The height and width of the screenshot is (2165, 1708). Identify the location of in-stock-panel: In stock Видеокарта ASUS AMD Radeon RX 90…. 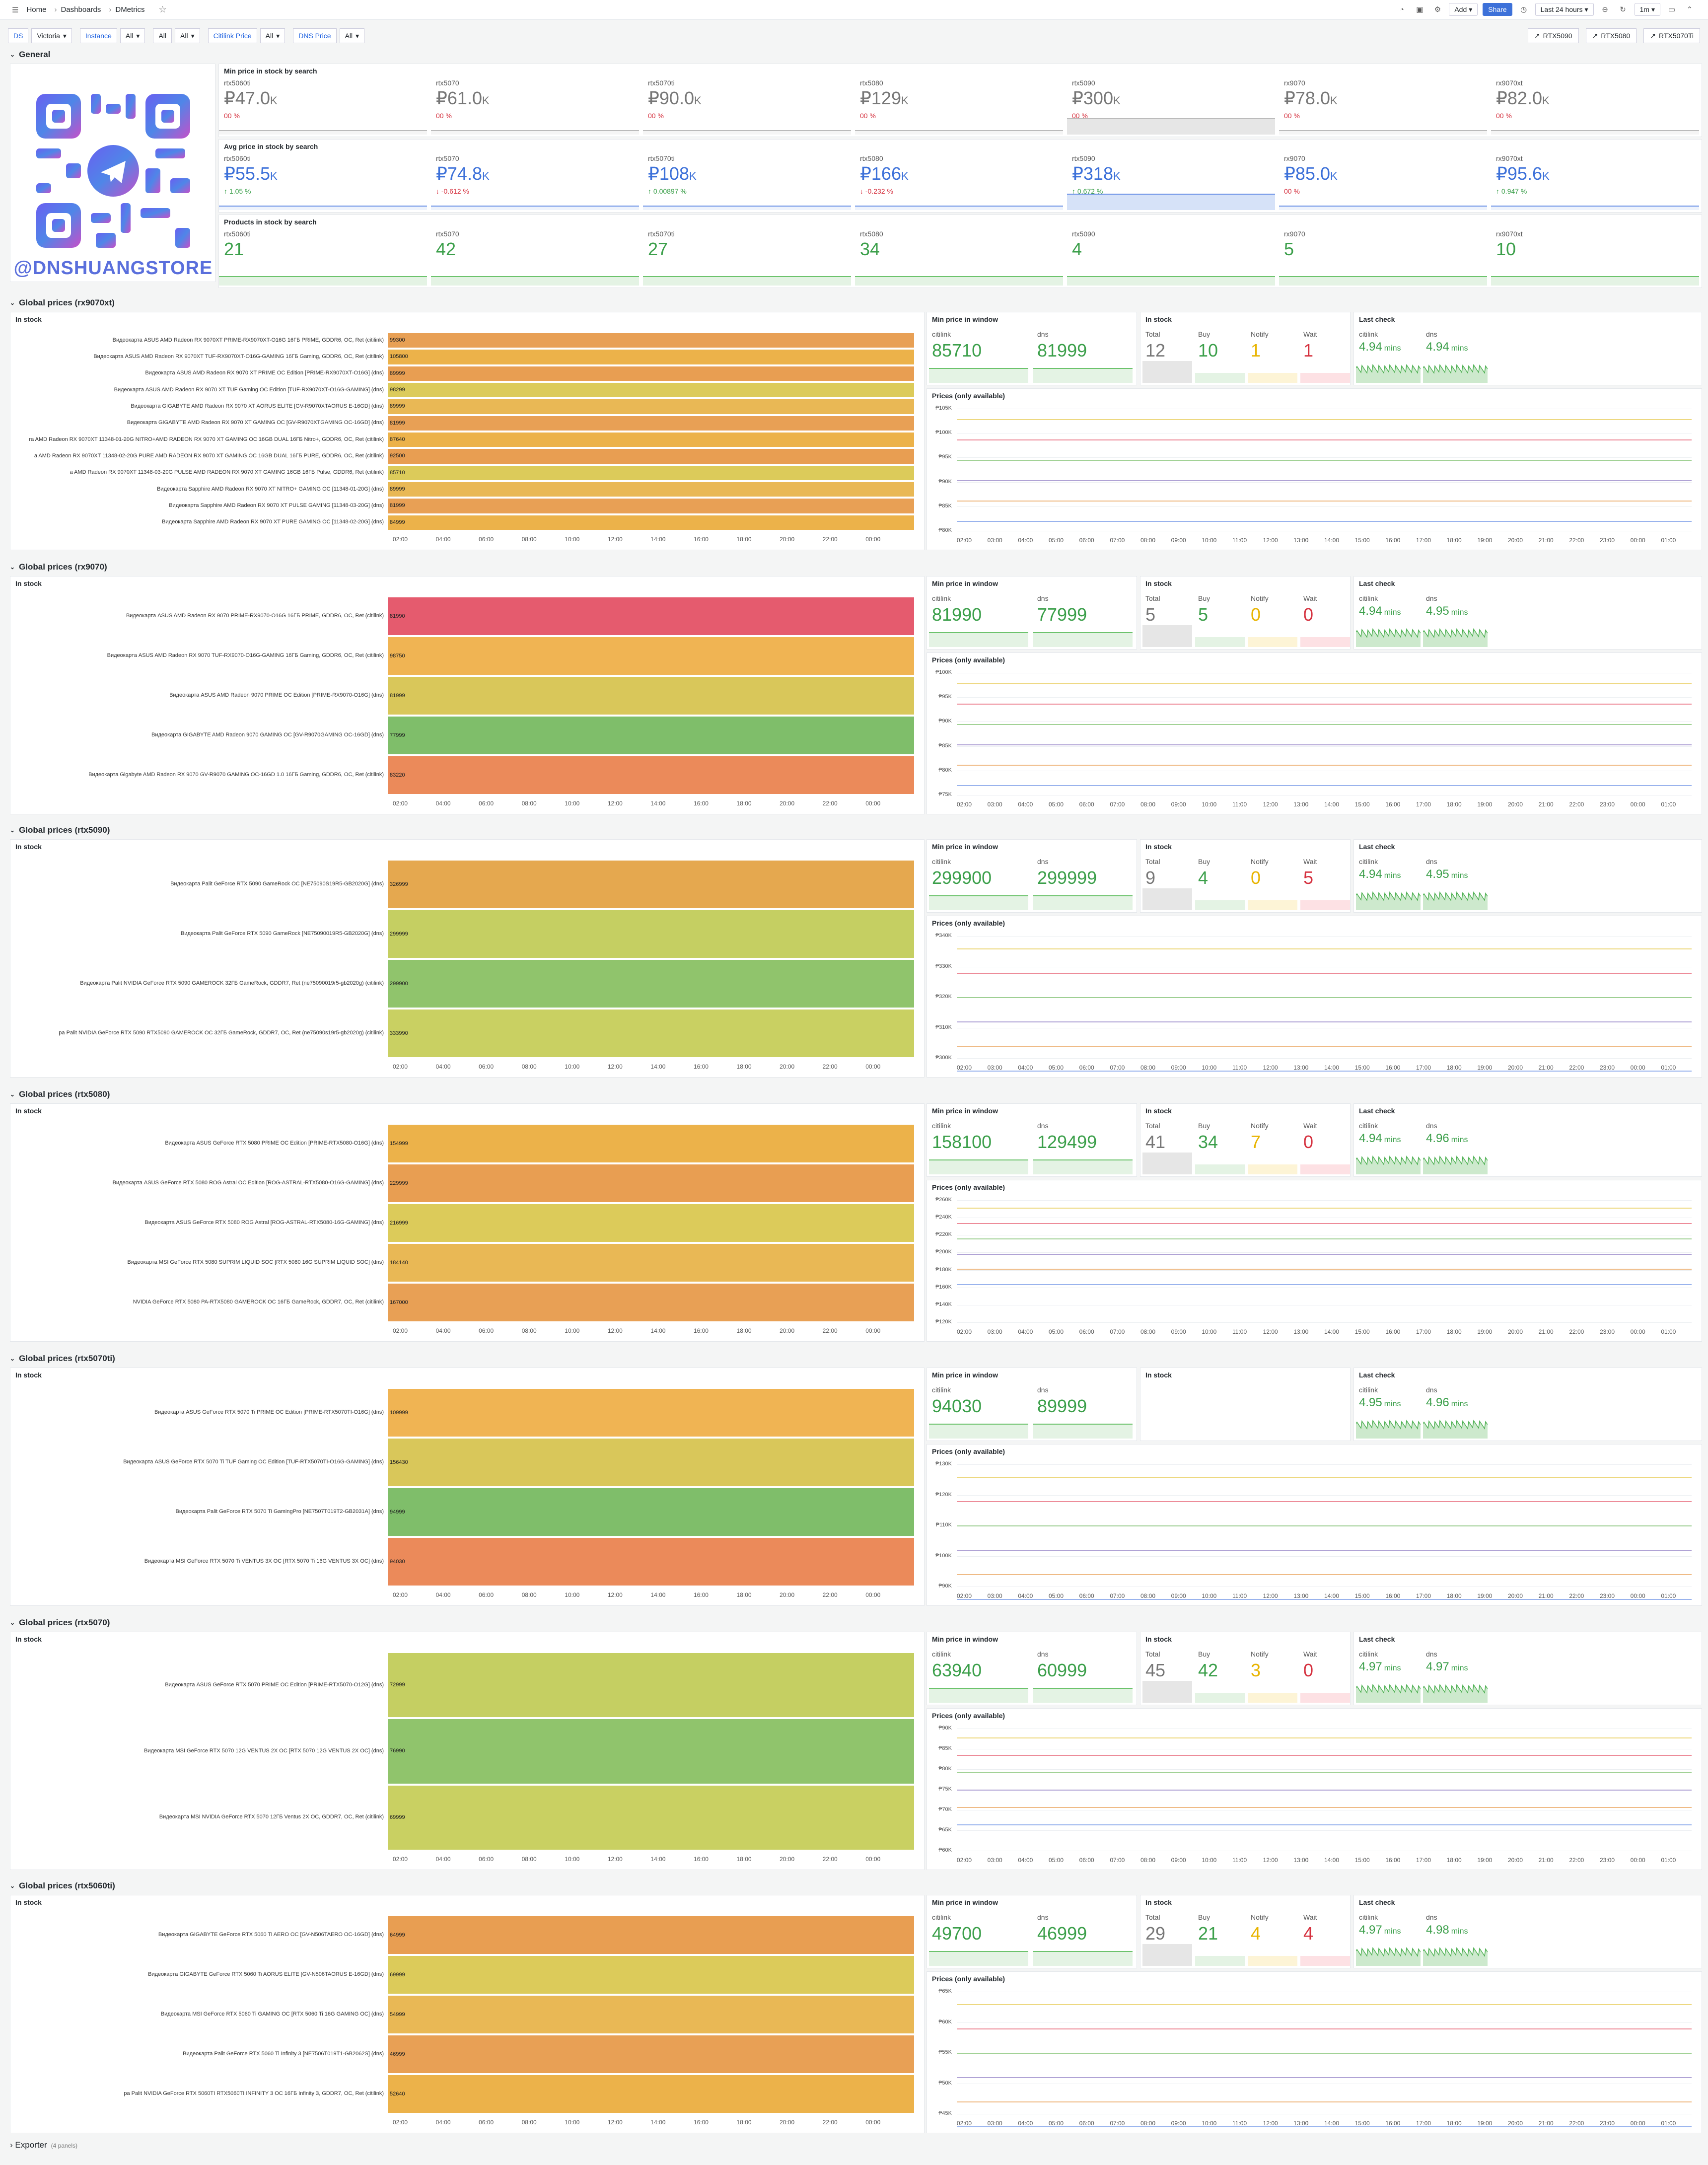
(467, 431).